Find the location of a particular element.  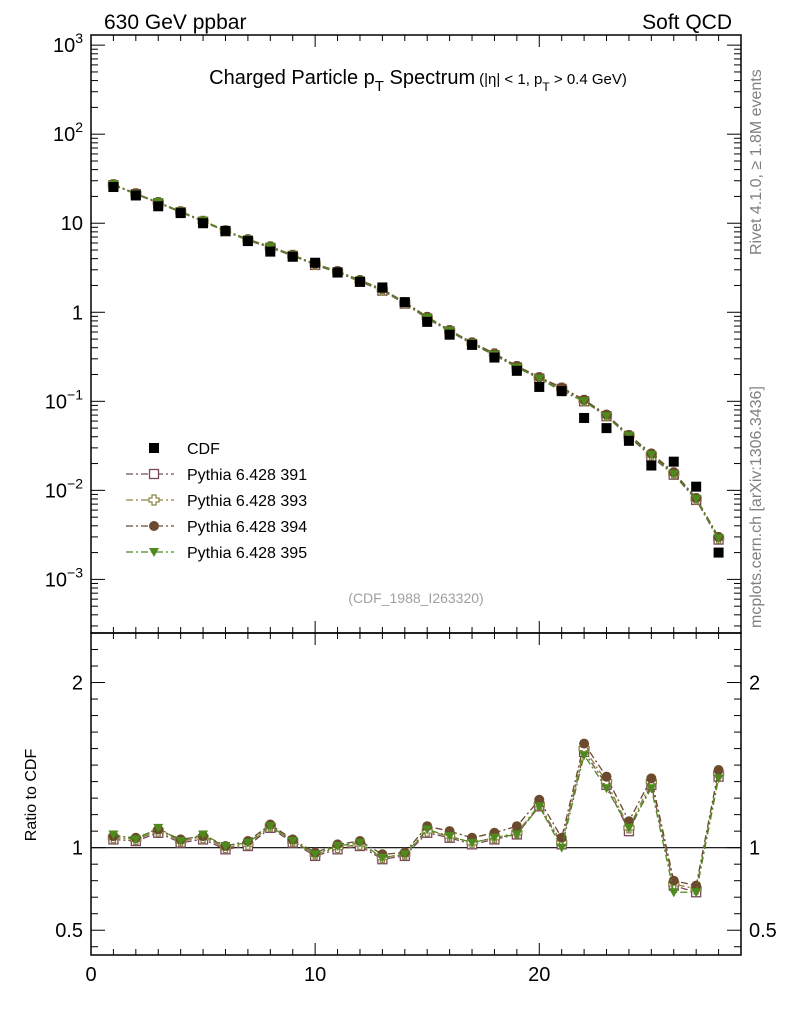

title-cut-suffix: > 0.4 GeV) is located at coordinates (588, 79).